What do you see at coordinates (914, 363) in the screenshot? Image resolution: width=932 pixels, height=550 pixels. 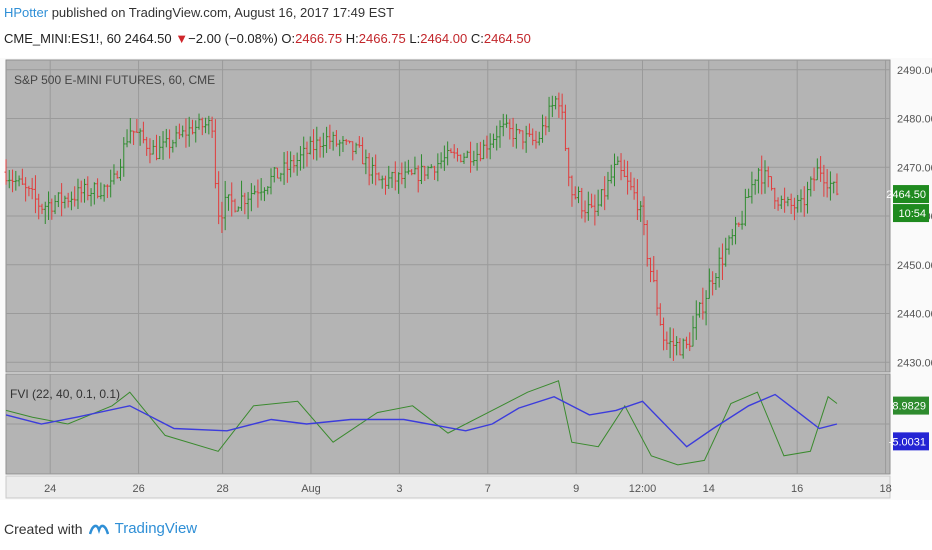 I see `price-tick-label: 2430.00` at bounding box center [914, 363].